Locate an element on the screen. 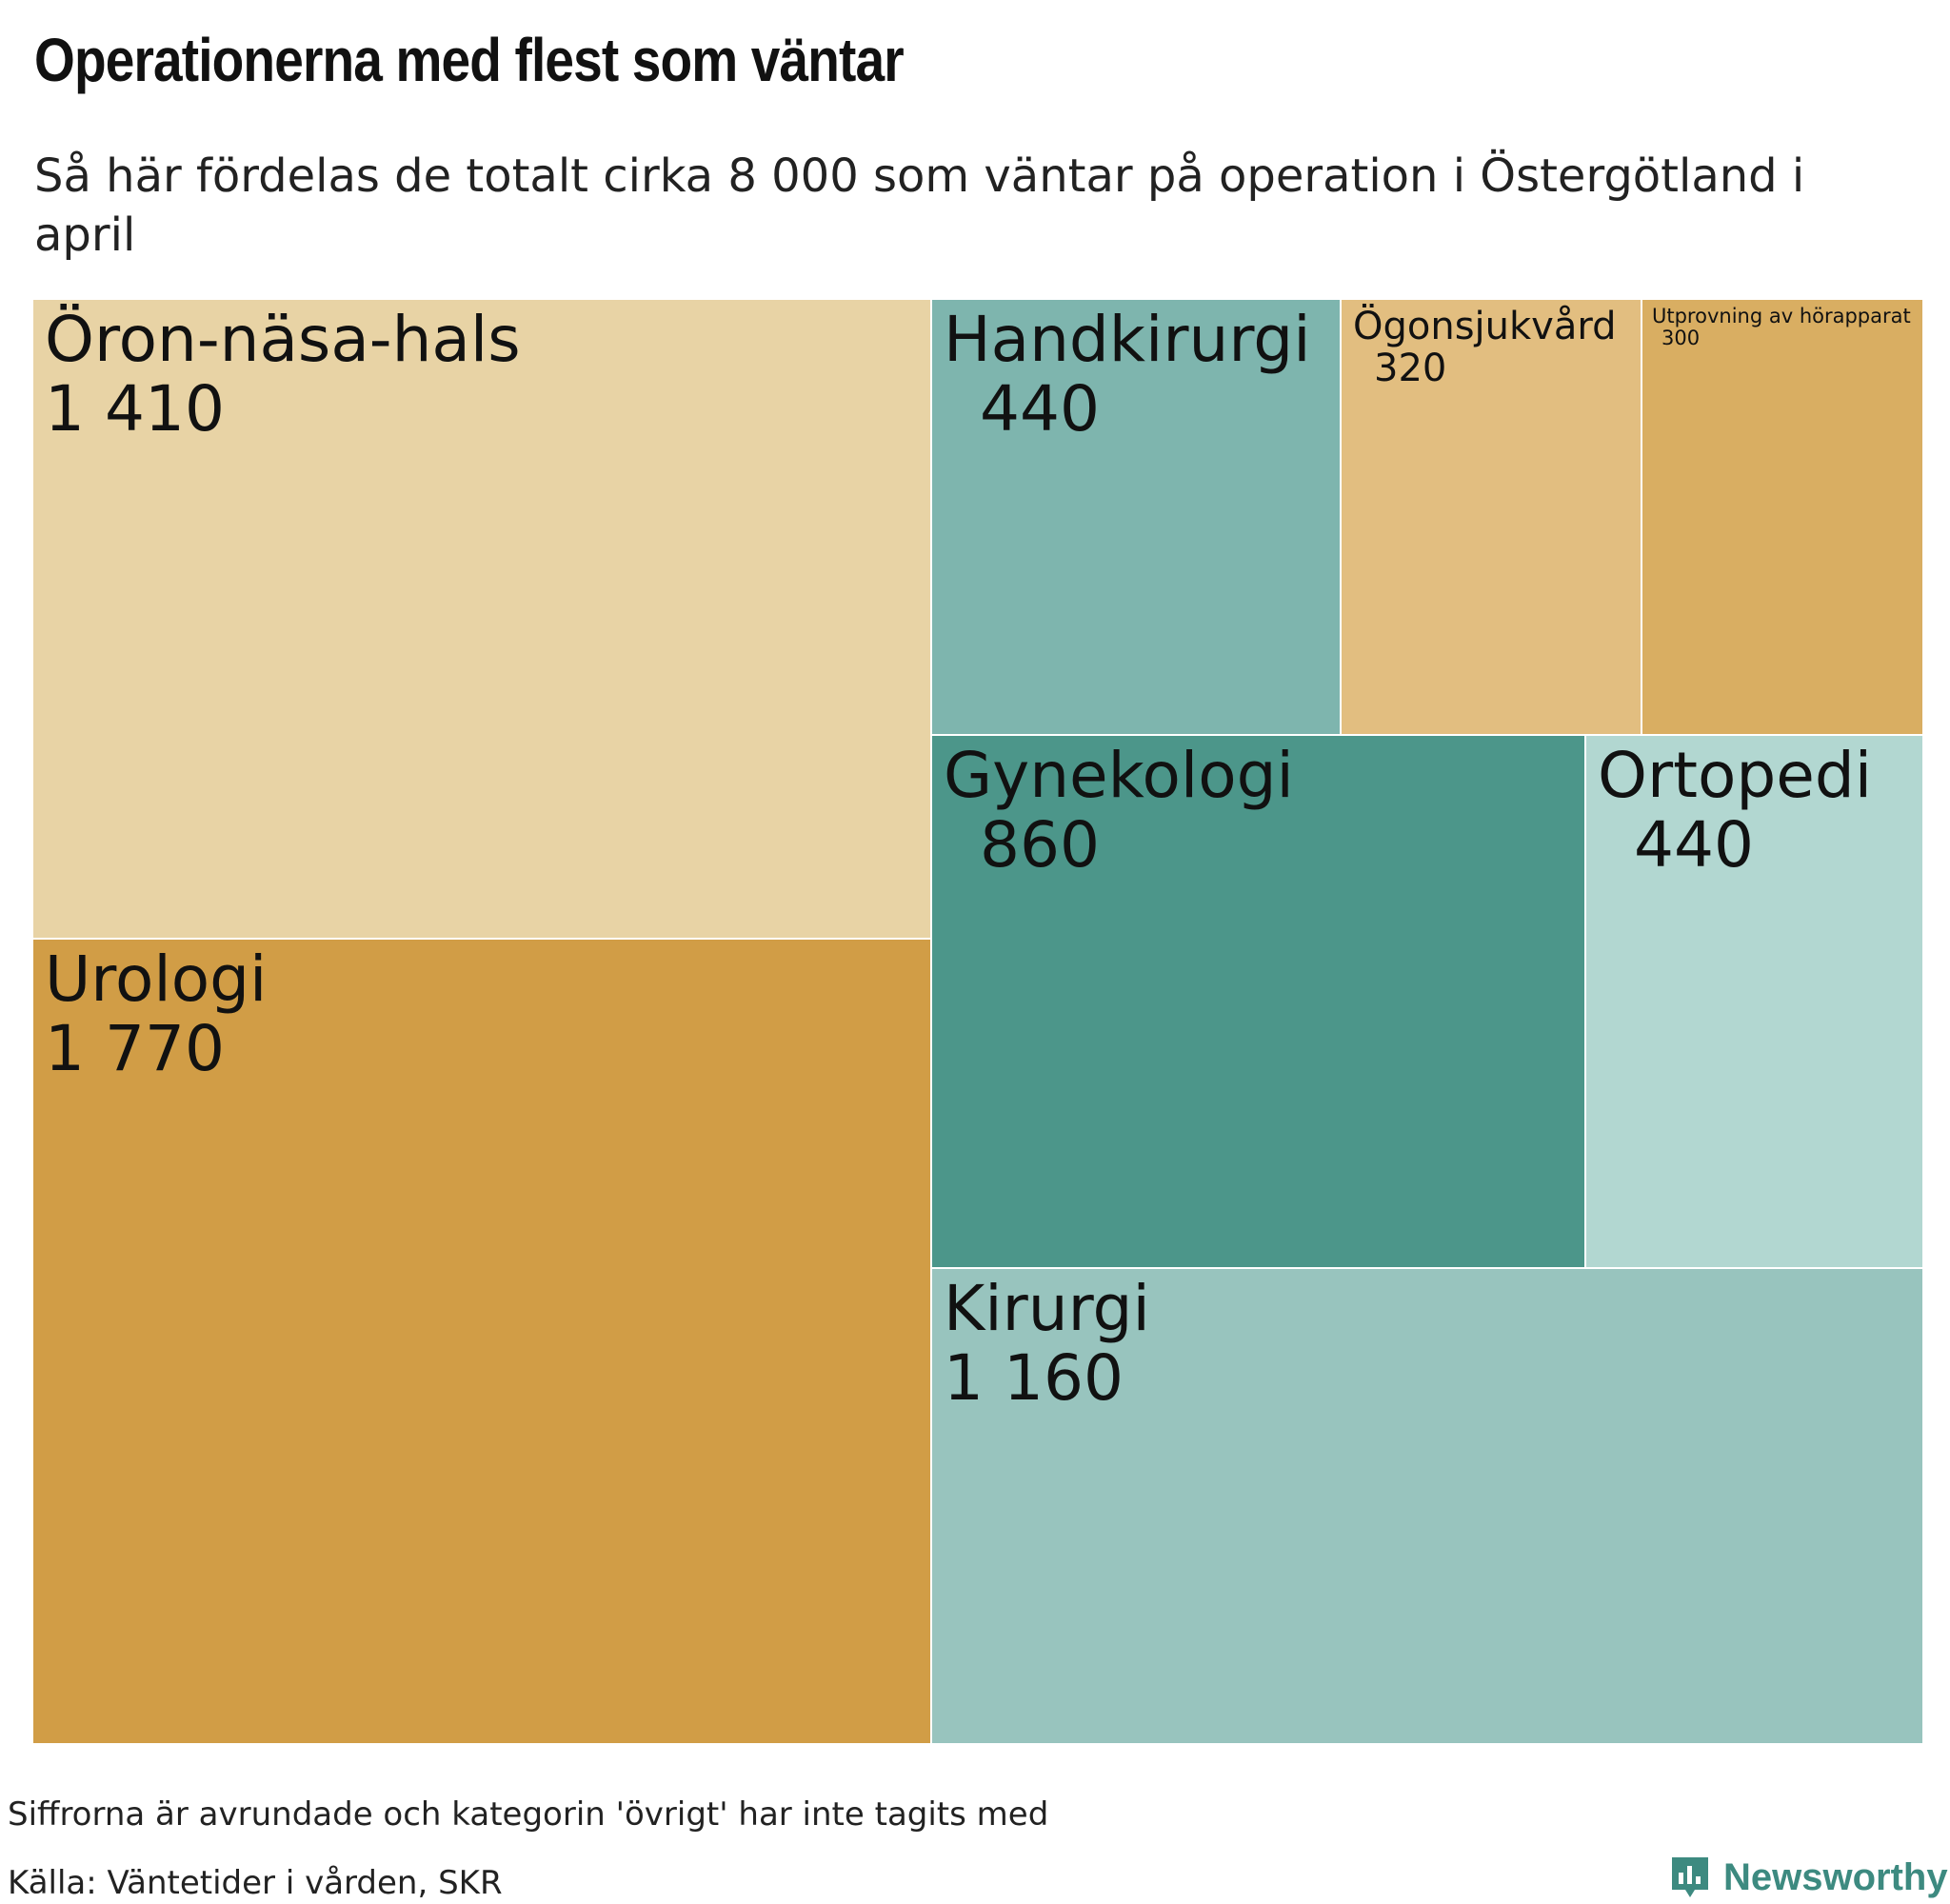 Image resolution: width=1950 pixels, height=1904 pixels. chart-title: Operationerna med flest som väntar is located at coordinates (469, 60).